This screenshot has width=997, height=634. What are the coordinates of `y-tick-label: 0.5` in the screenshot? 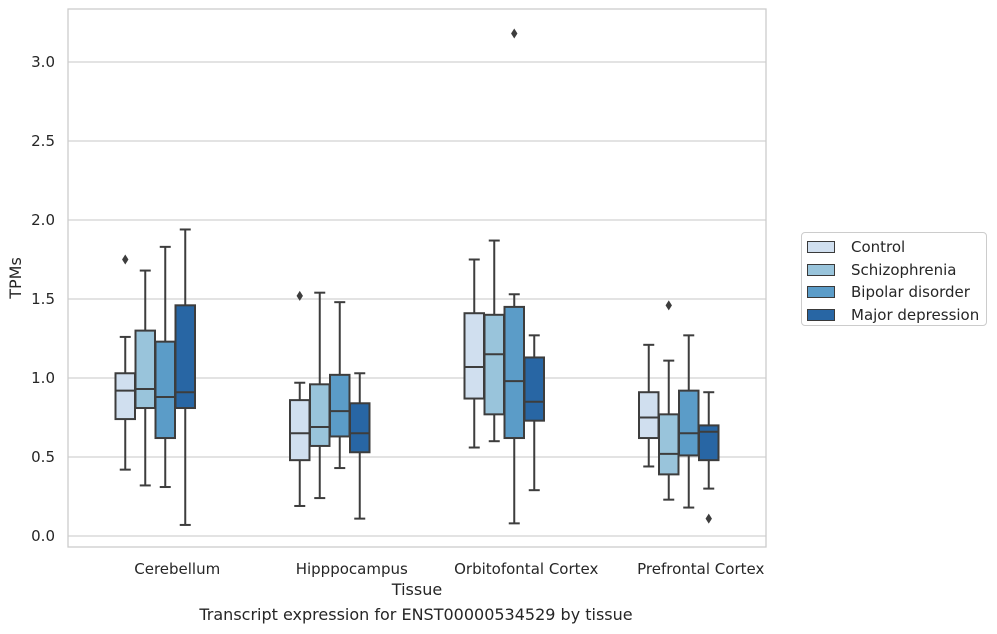 It's located at (43, 457).